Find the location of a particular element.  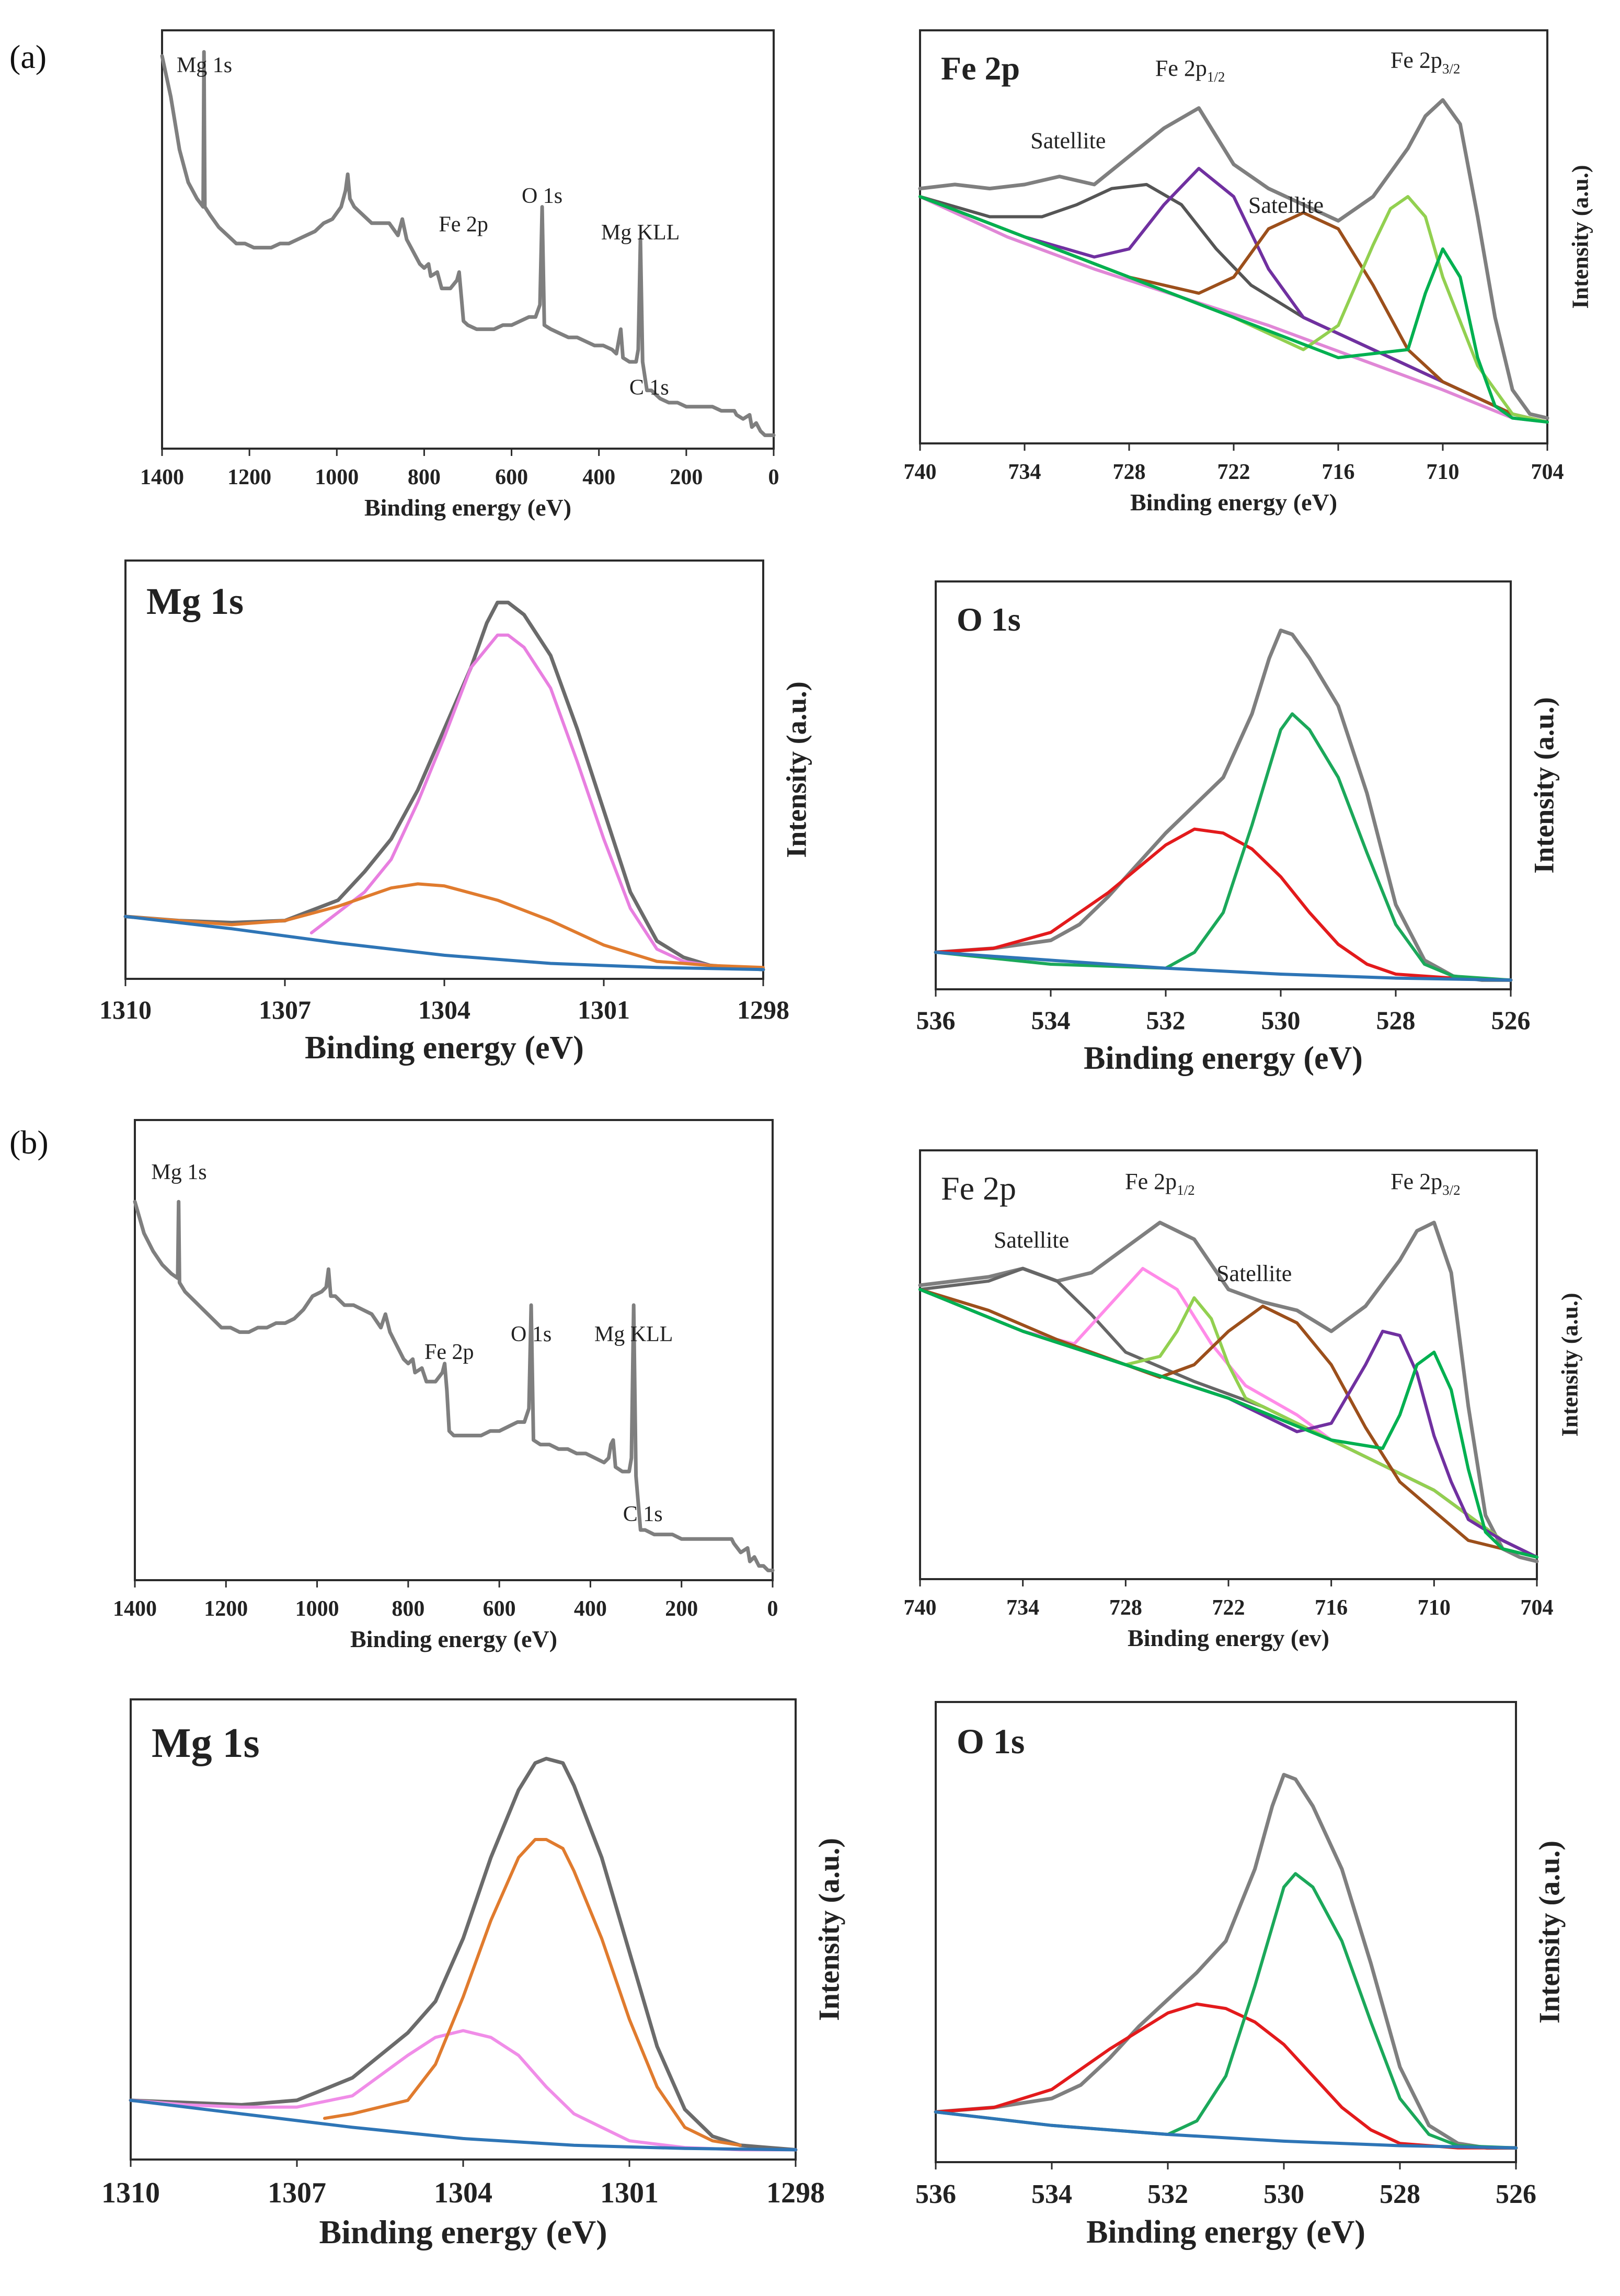

x-tick-label: 728 is located at coordinates (1125, 1608).